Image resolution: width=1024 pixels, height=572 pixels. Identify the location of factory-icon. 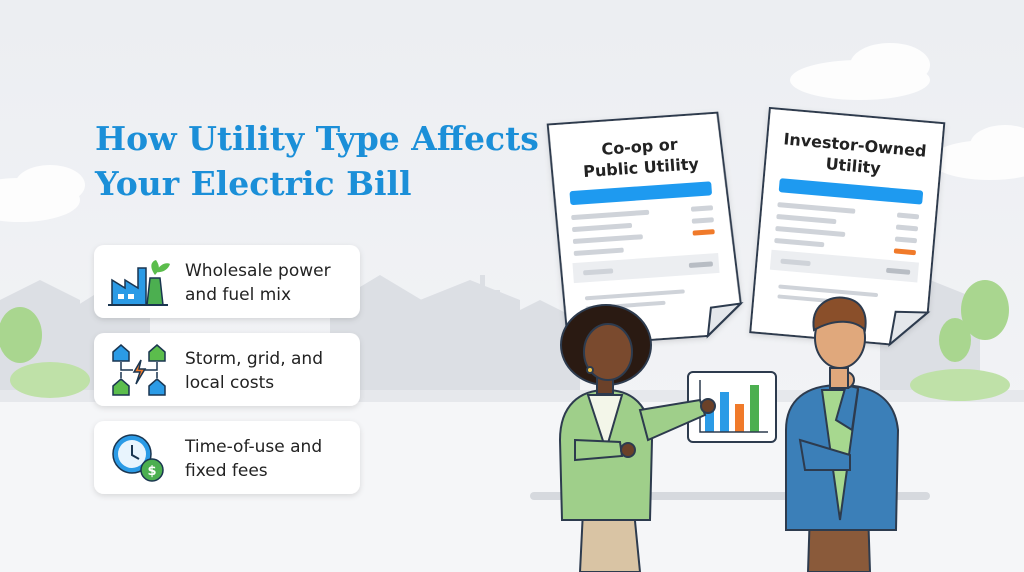
(139, 283).